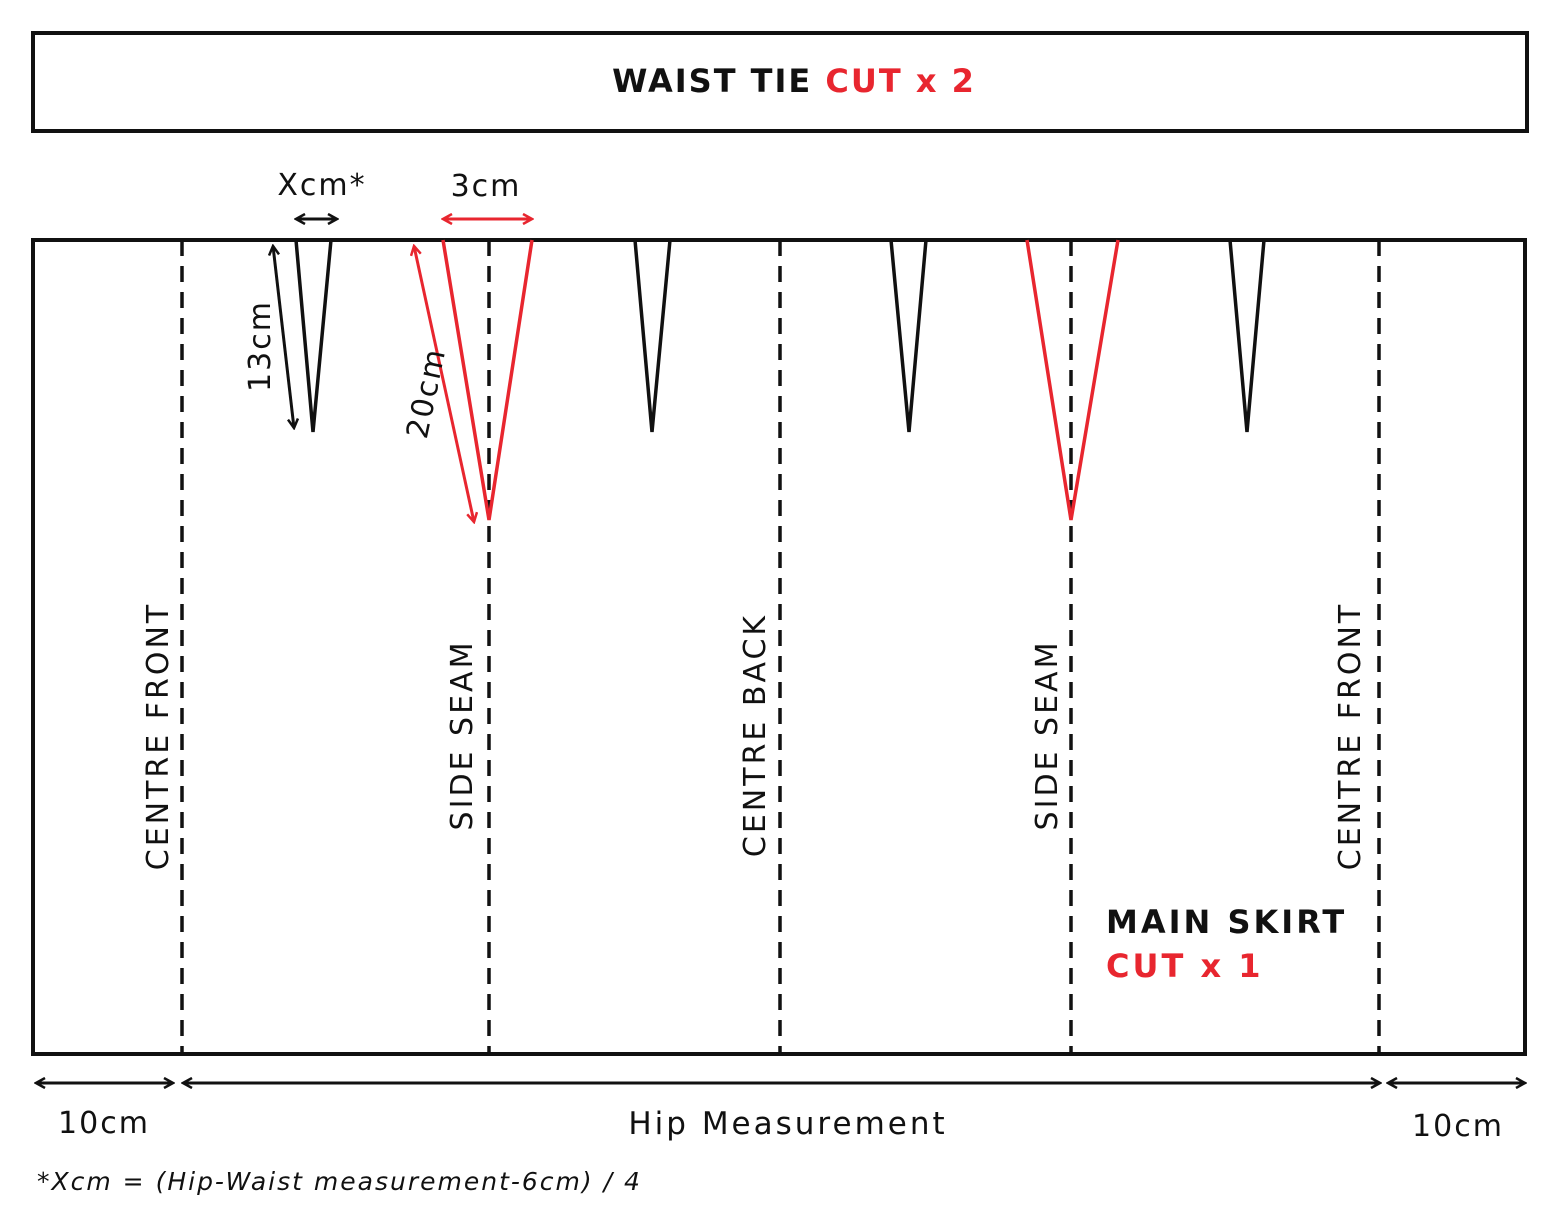 Image resolution: width=1556 pixels, height=1220 pixels. I want to click on centre-front-label-left: CENTRE FRONT, so click(158, 736).